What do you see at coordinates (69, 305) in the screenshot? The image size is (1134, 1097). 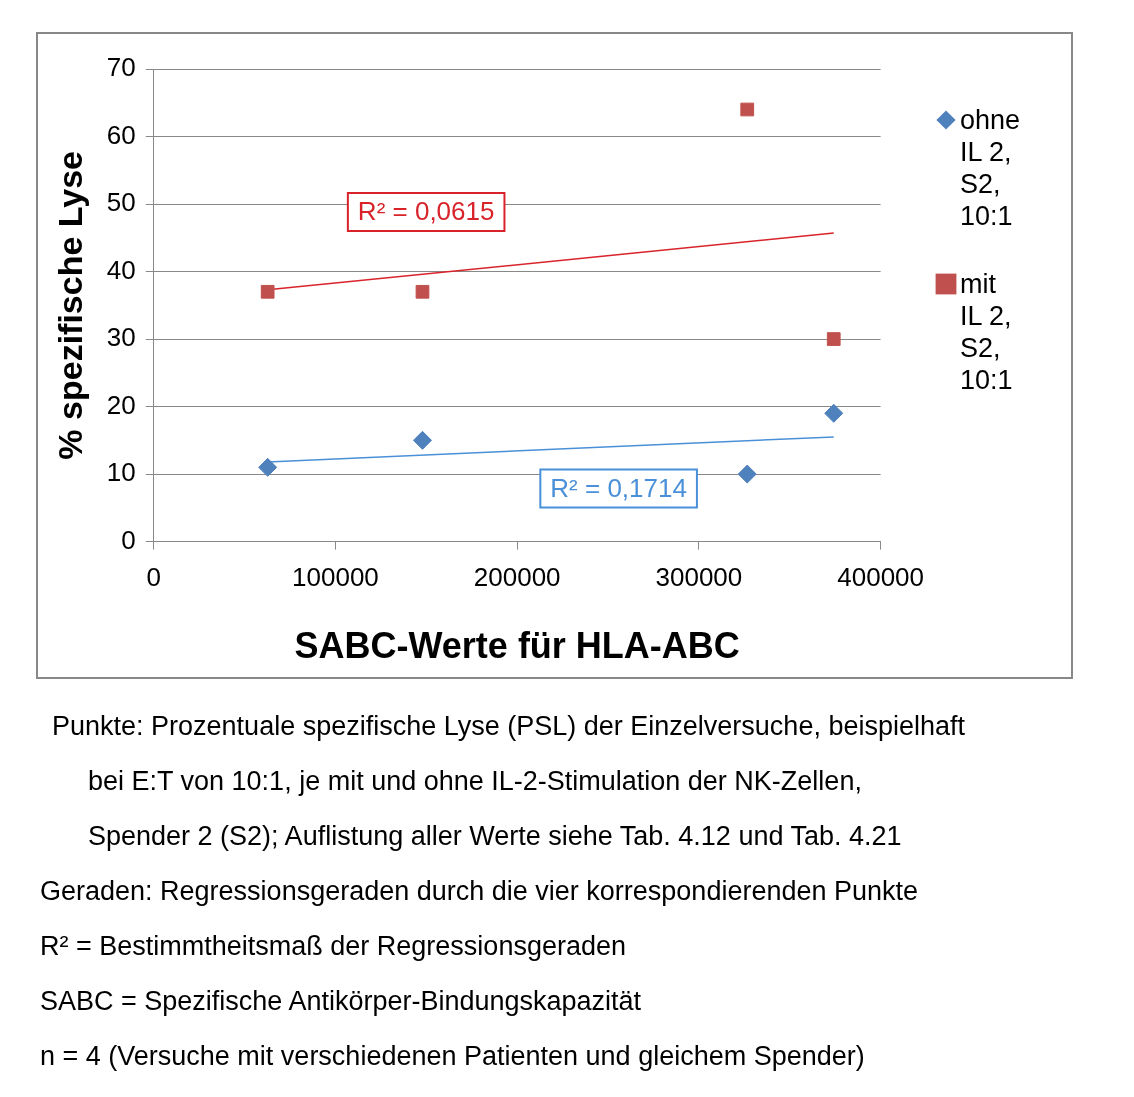 I see `y-axis-title: % spezifische Lyse` at bounding box center [69, 305].